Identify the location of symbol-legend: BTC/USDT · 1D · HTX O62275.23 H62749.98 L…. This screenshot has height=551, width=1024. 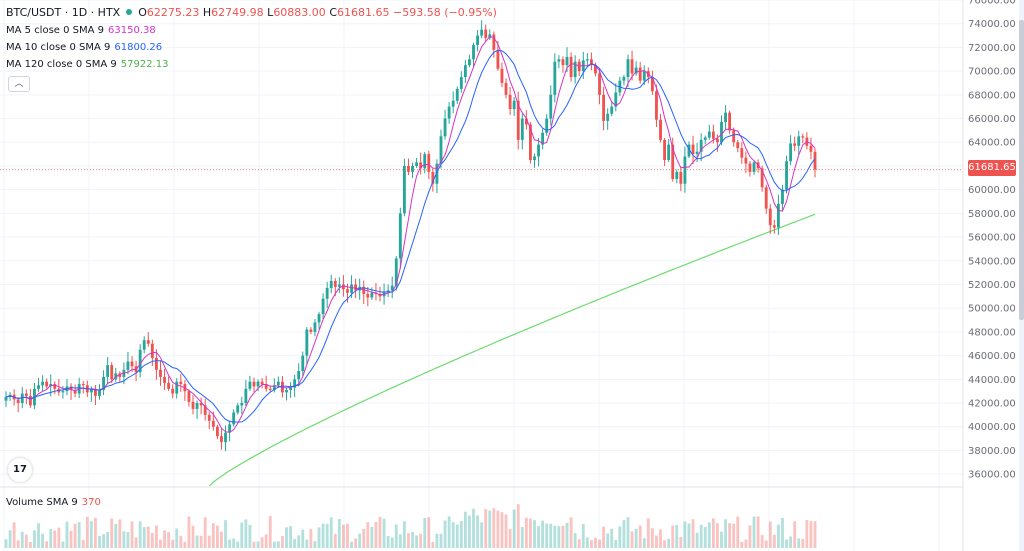
(251, 12).